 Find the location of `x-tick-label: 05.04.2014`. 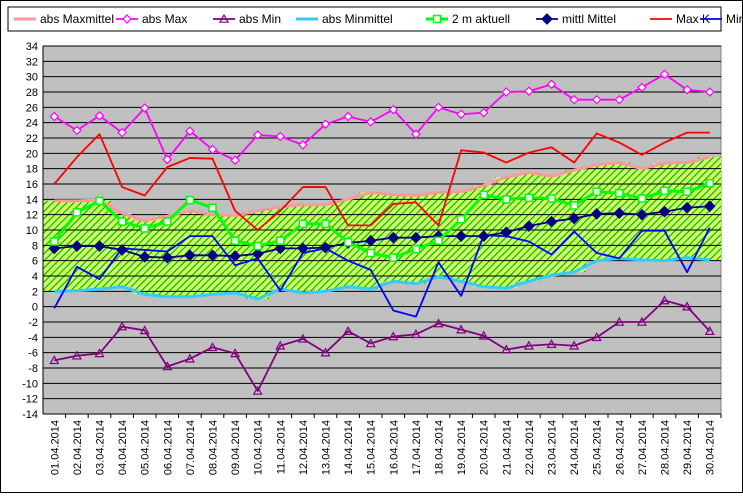

x-tick-label: 05.04.2014 is located at coordinates (146, 447).